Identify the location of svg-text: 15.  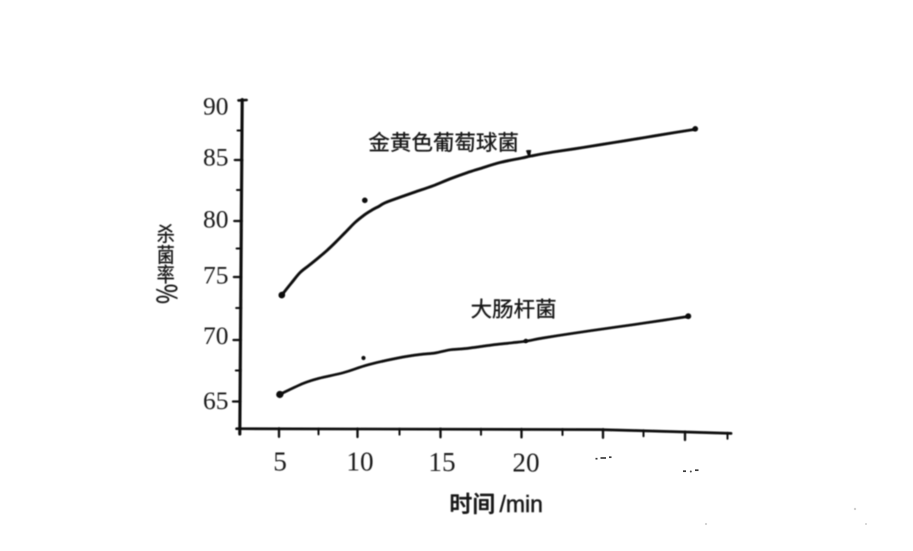
(441, 462).